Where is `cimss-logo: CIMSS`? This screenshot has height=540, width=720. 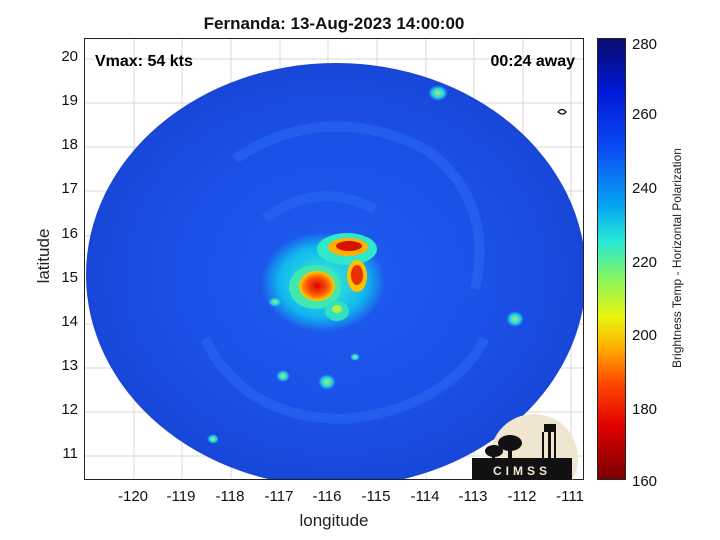
cimss-logo: CIMSS is located at coordinates (525, 447).